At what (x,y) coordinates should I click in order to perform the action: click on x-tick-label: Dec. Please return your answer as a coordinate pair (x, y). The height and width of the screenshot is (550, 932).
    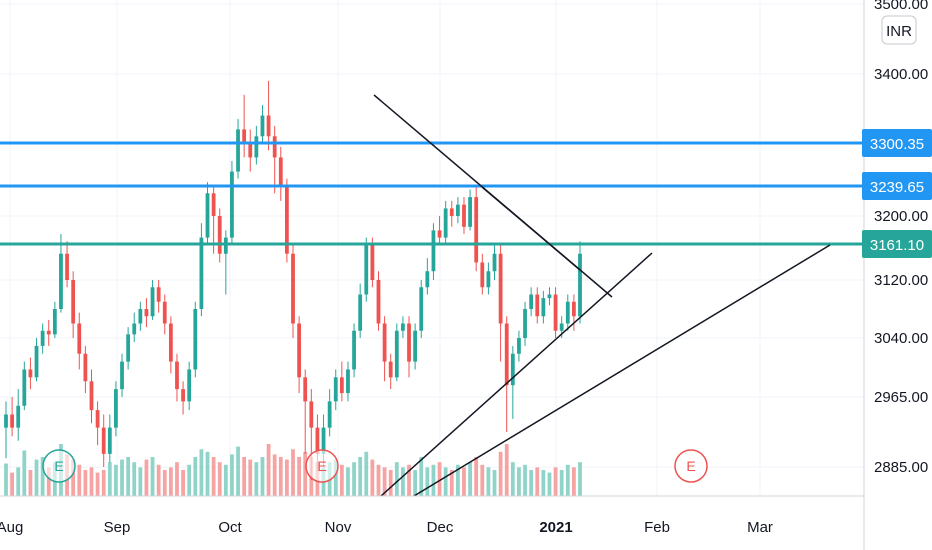
    Looking at the image, I should click on (440, 527).